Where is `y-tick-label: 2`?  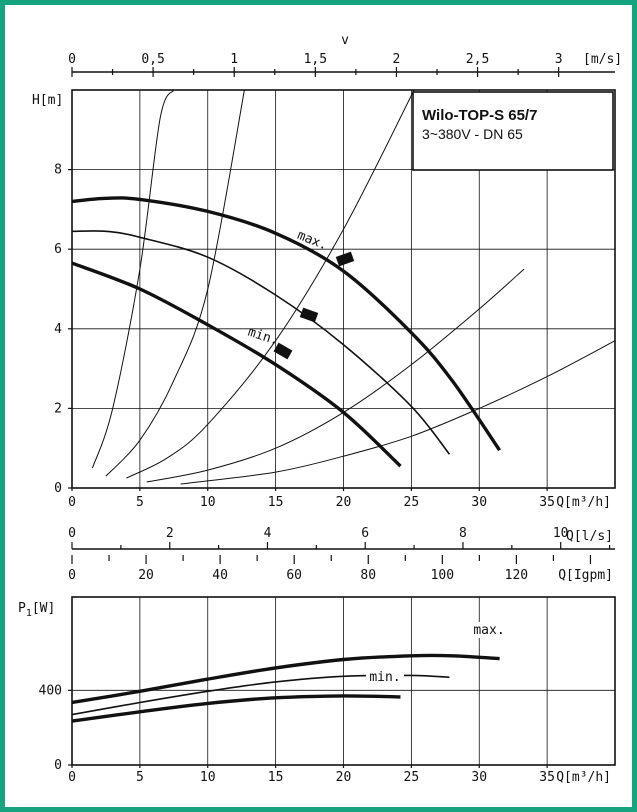
y-tick-label: 2 is located at coordinates (58, 408).